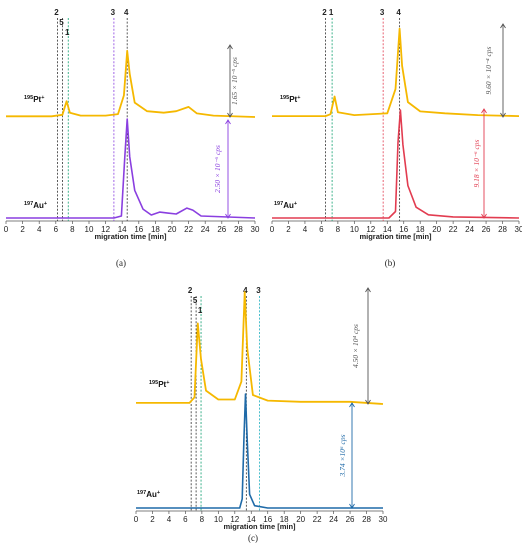 This screenshot has height=550, width=522. What do you see at coordinates (253, 538) in the screenshot?
I see `panel-label: (c)` at bounding box center [253, 538].